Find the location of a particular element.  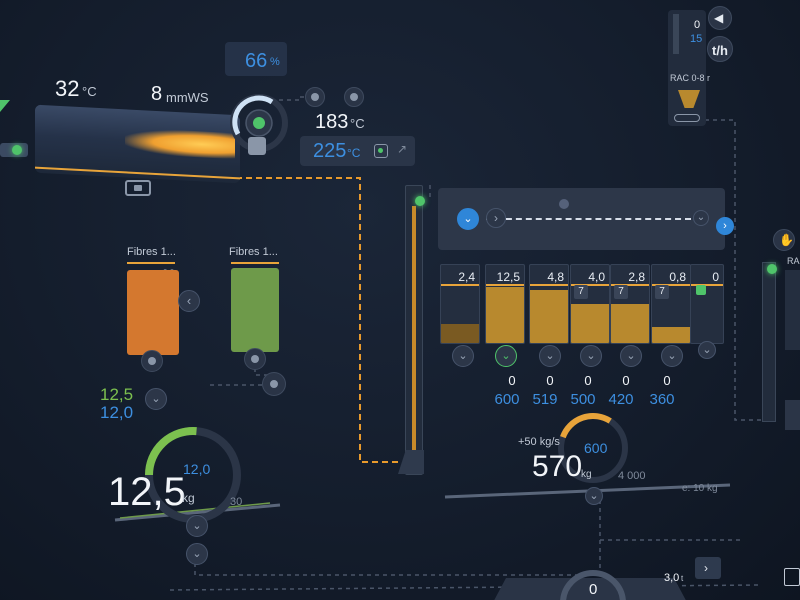

flow-4-setpoint: 420 is located at coordinates (621, 399).